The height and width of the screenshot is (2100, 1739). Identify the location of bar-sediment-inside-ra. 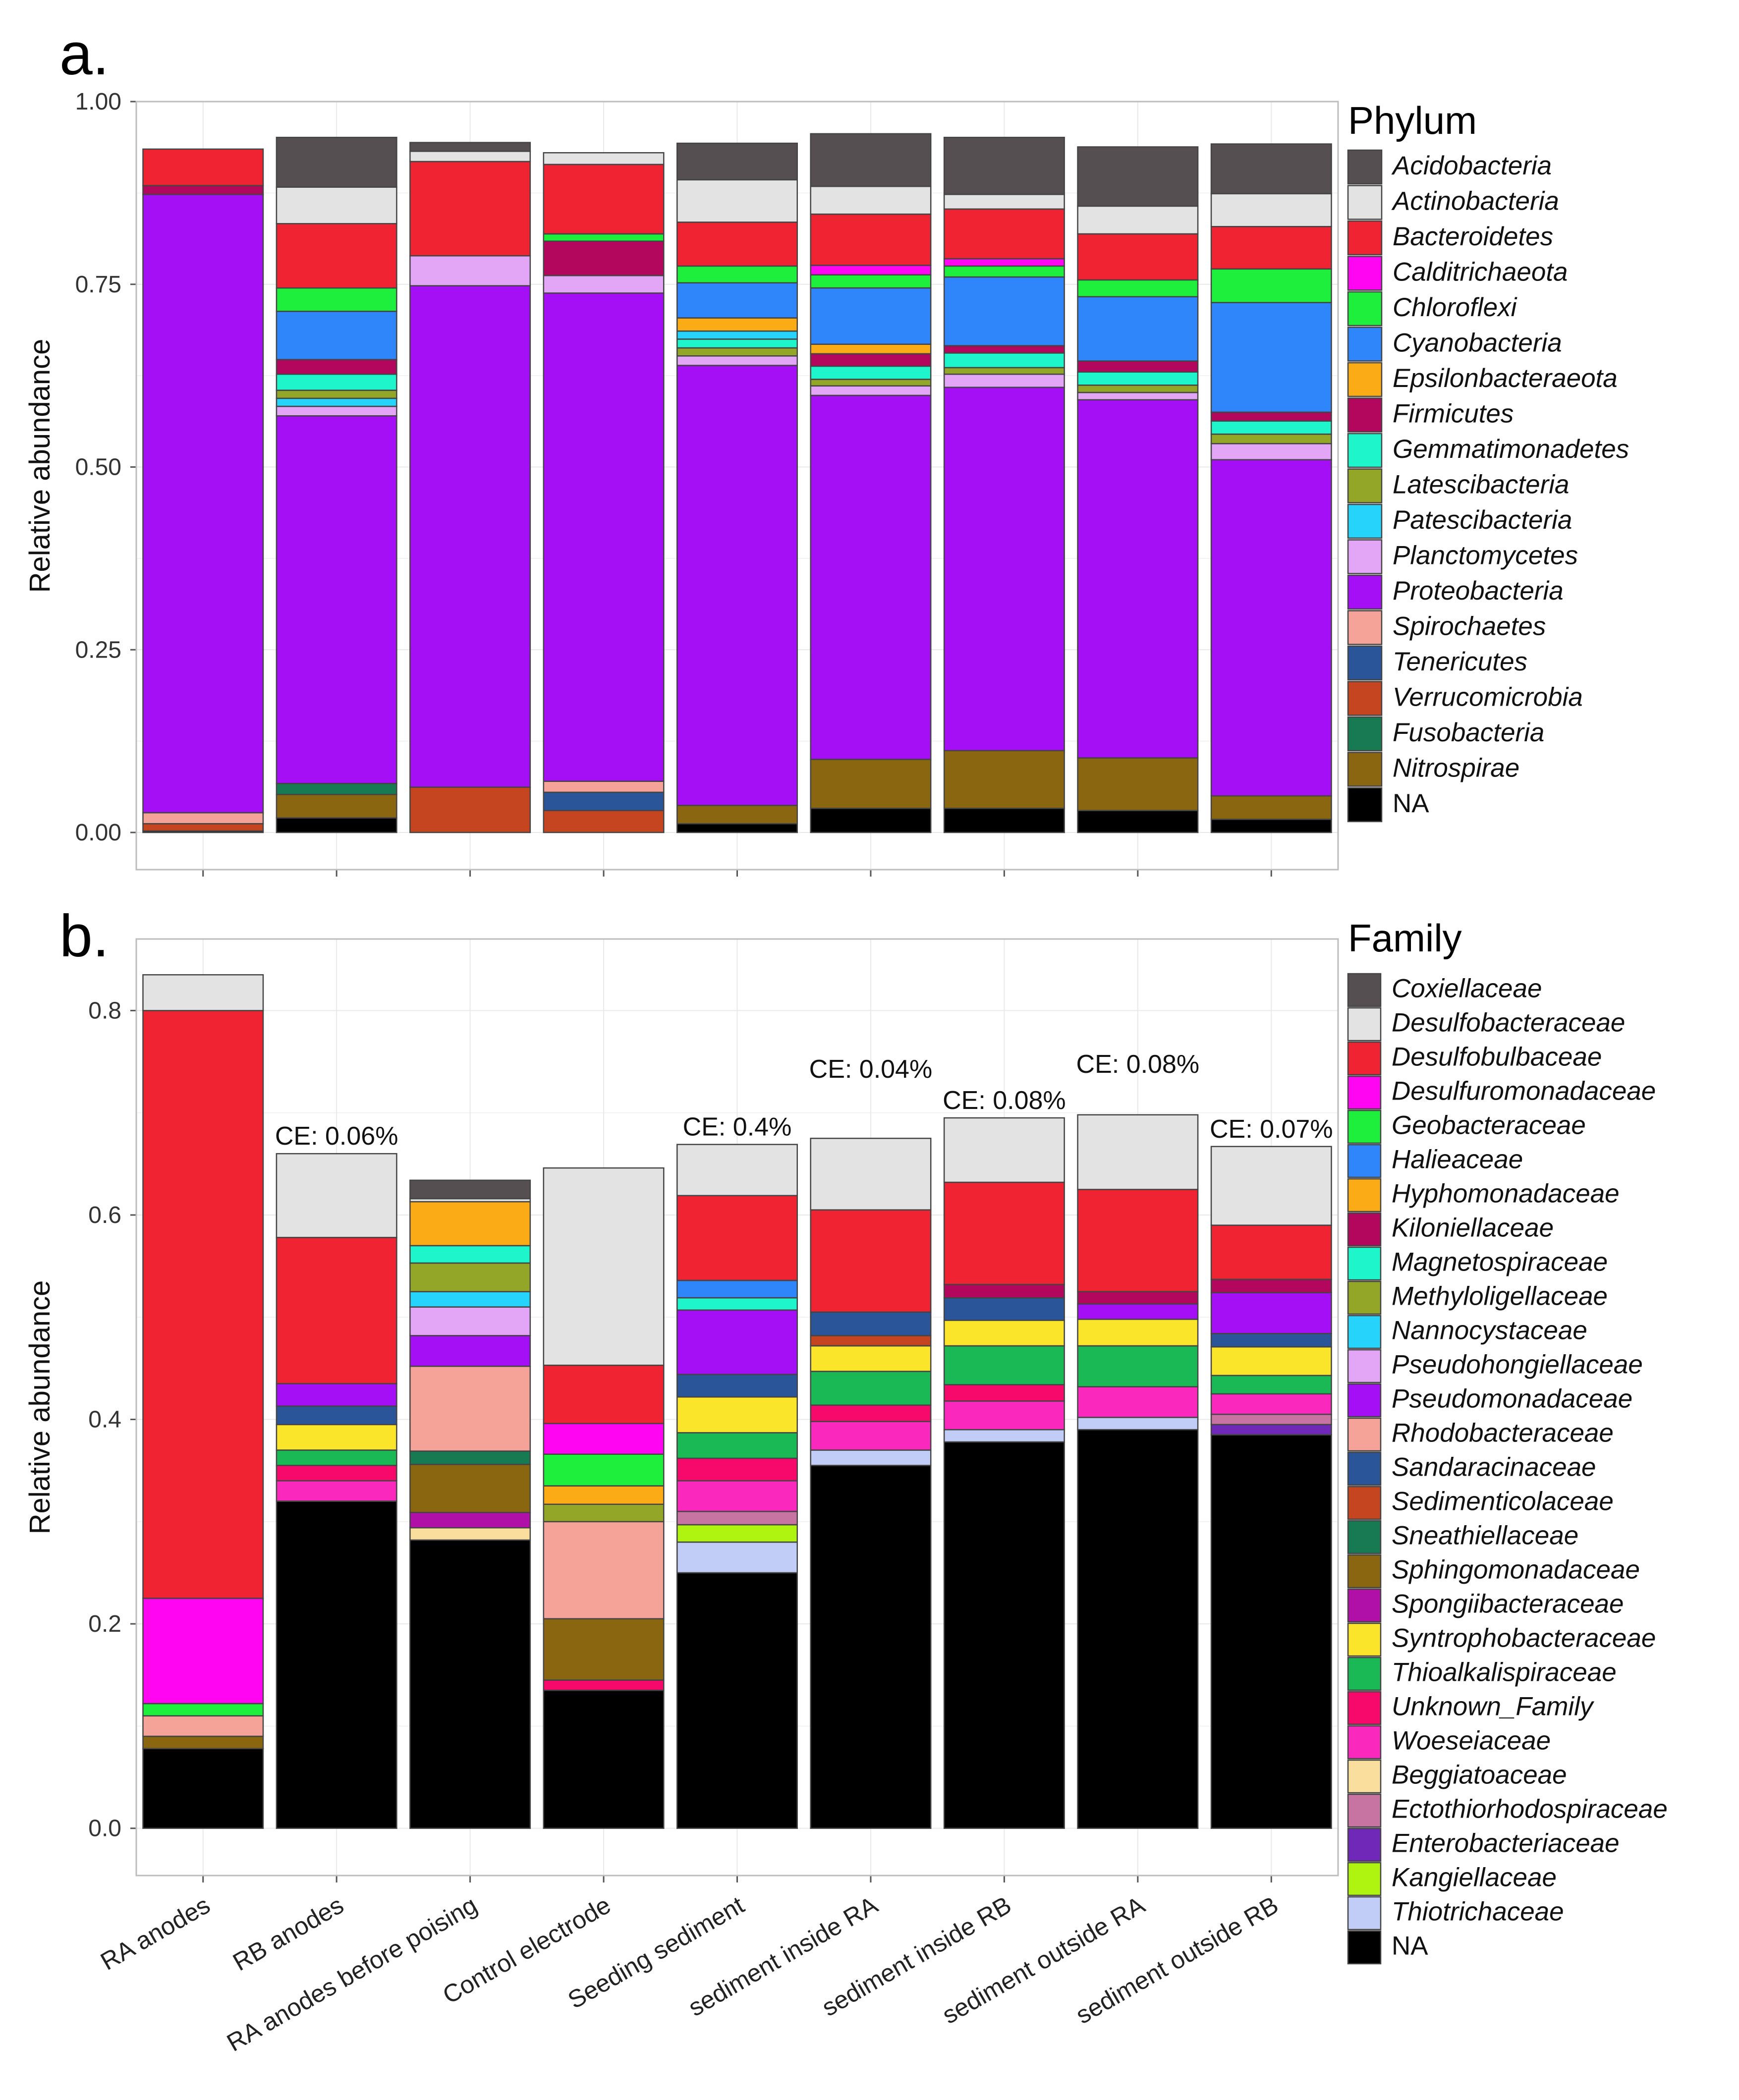
(871, 1483).